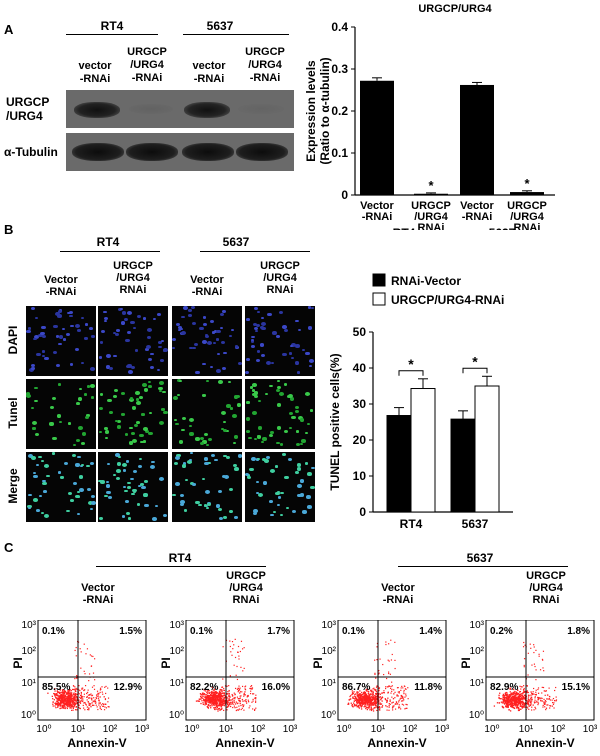 The height and width of the screenshot is (756, 600). Describe the element at coordinates (112, 26) in the screenshot. I see `blot-cell-line-rt4: RT4` at that location.